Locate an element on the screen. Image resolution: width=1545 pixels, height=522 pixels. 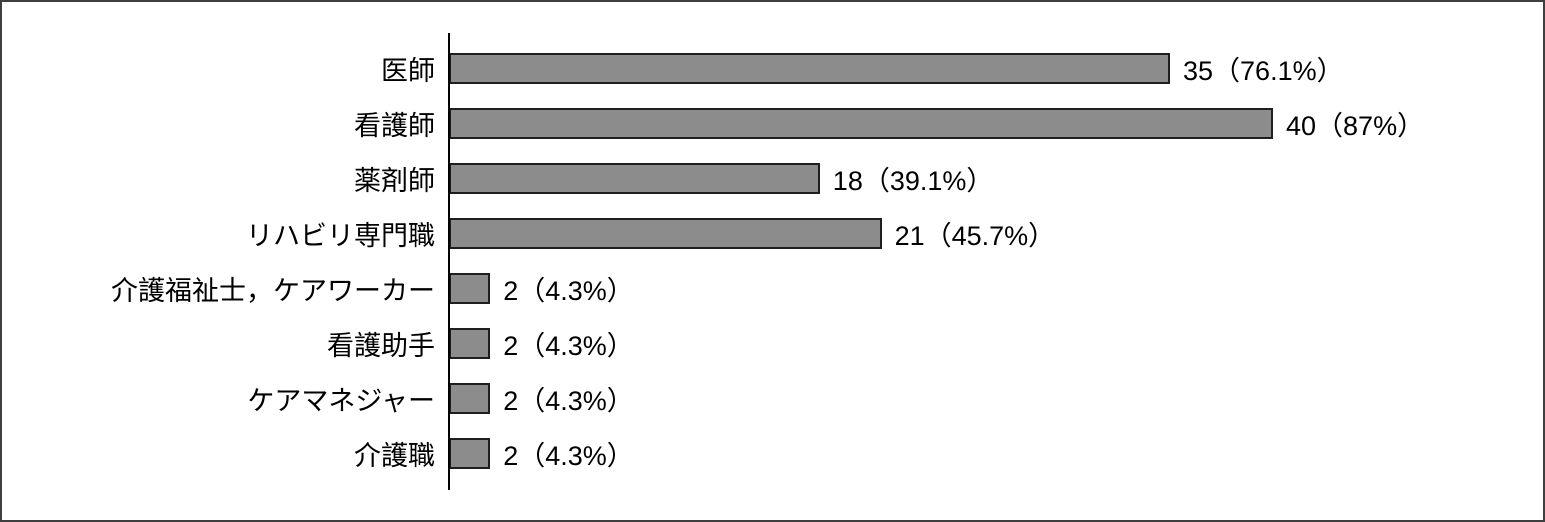
category-label: 看護師 is located at coordinates (394, 126).